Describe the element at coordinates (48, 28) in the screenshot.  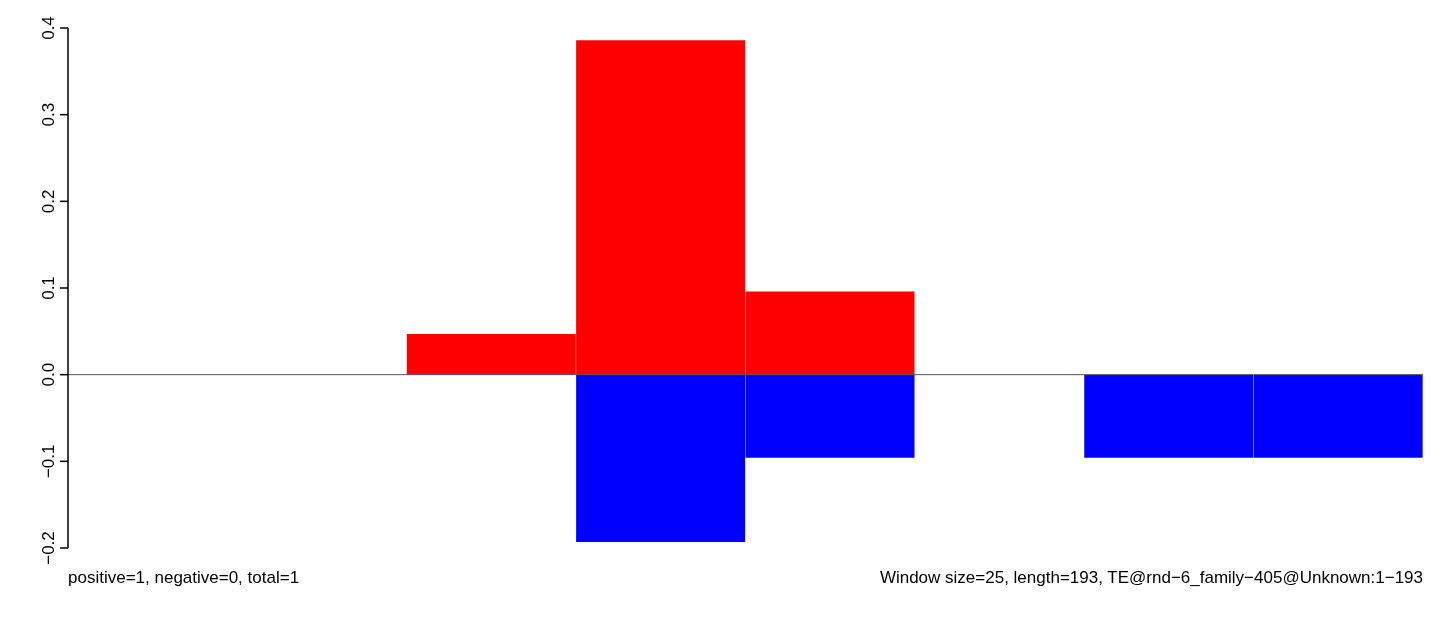
I see `y-tick-label: 0.4` at that location.